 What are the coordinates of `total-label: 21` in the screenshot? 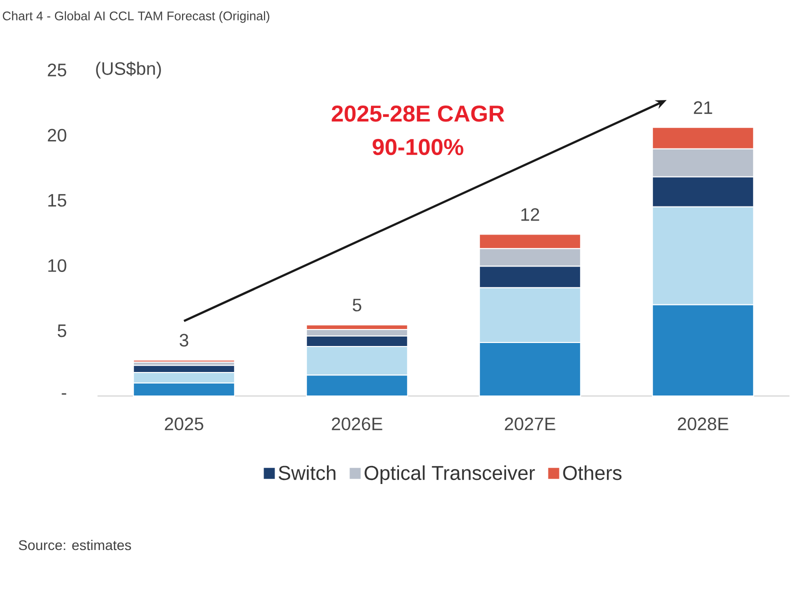 It's located at (703, 107).